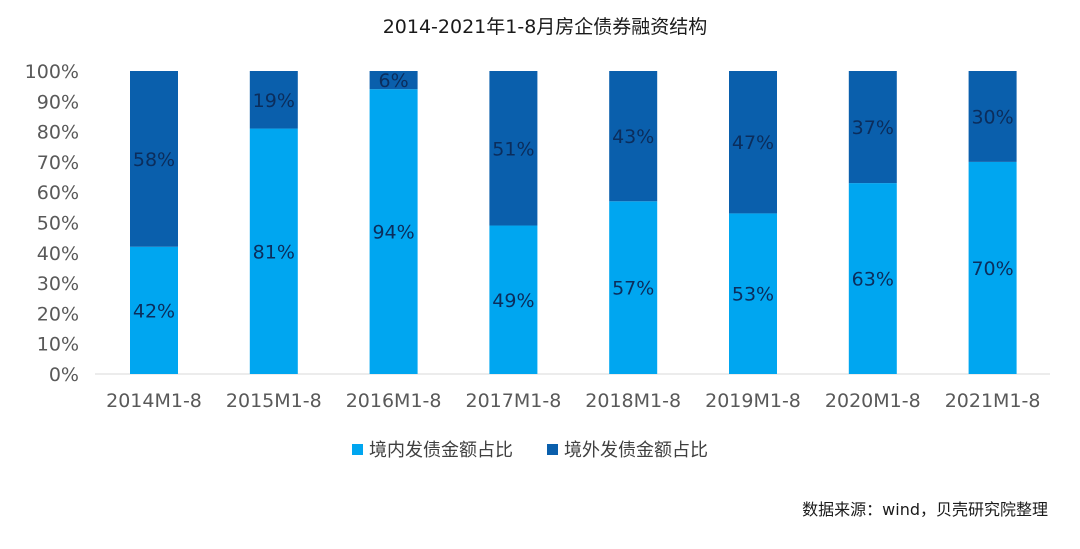  Describe the element at coordinates (58, 102) in the screenshot. I see `y-tick-label: 90%` at that location.